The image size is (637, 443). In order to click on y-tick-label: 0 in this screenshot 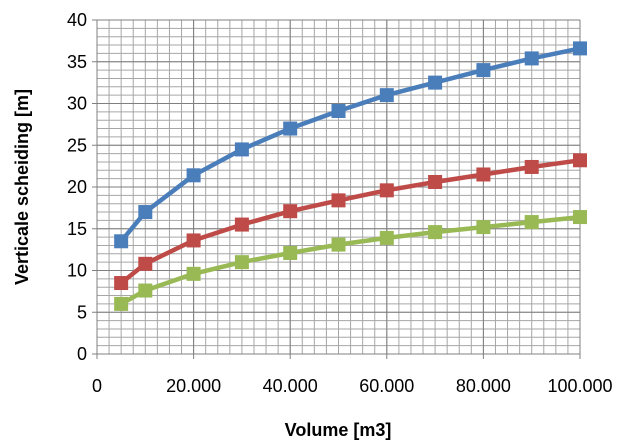, I will do `click(82, 354)`.